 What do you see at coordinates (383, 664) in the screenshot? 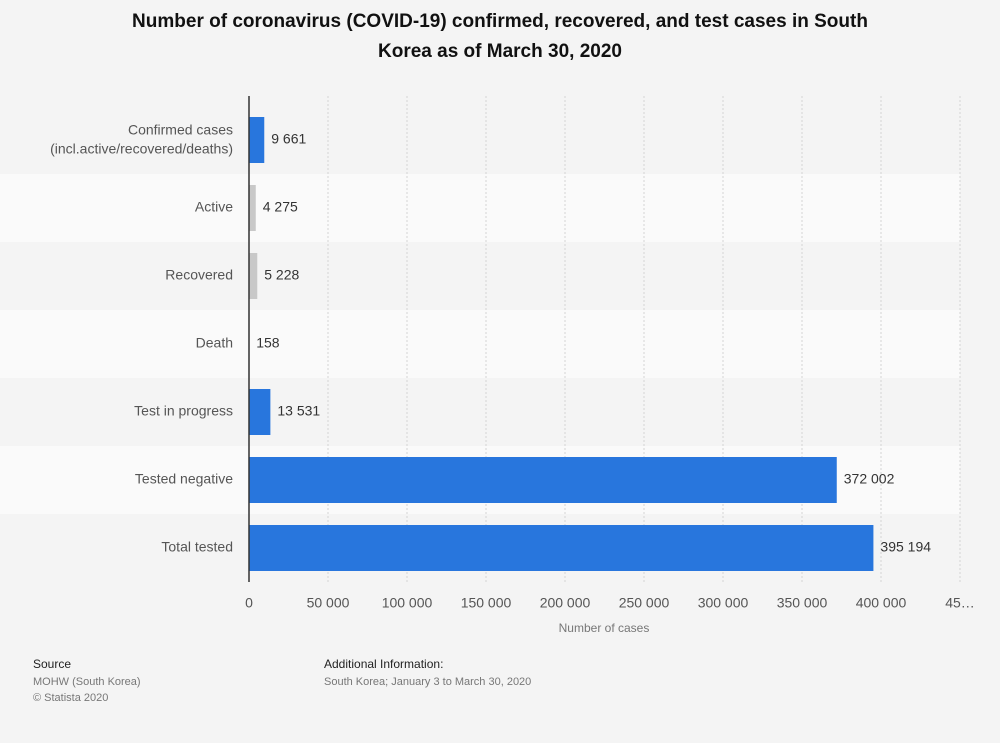
I see `info-heading: Additional Information:` at bounding box center [383, 664].